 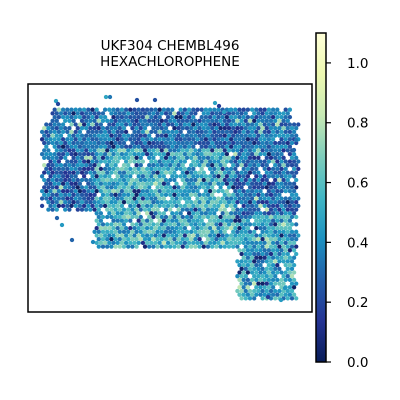 What do you see at coordinates (357, 243) in the screenshot?
I see `colorbar-tick-label: 0.4` at bounding box center [357, 243].